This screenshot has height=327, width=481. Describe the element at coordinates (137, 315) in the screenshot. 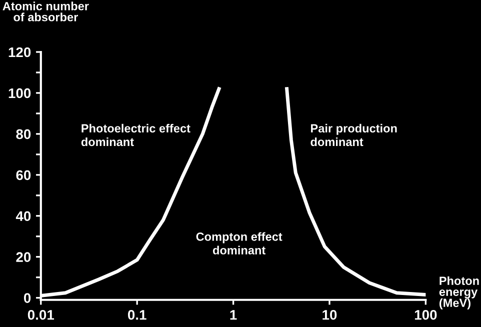

I see `x-tick-label: 0.1` at that location.